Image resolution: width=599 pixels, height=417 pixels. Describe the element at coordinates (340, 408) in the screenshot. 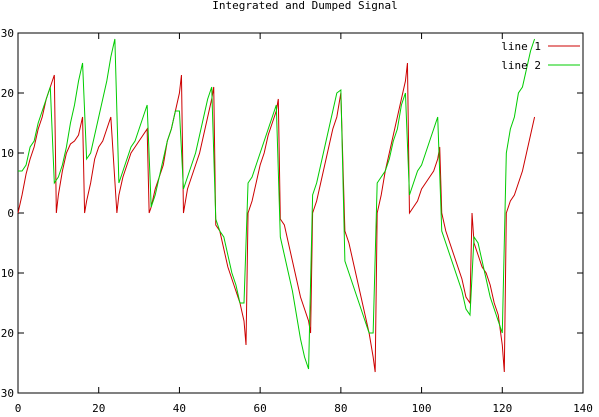

I see `x-tick-label: 80` at that location.